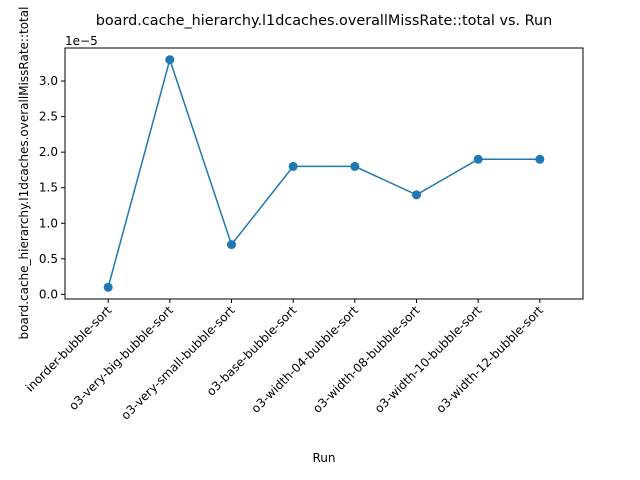 Image resolution: width=640 pixels, height=480 pixels. Describe the element at coordinates (48, 117) in the screenshot. I see `y-tick-label: 2.5` at that location.